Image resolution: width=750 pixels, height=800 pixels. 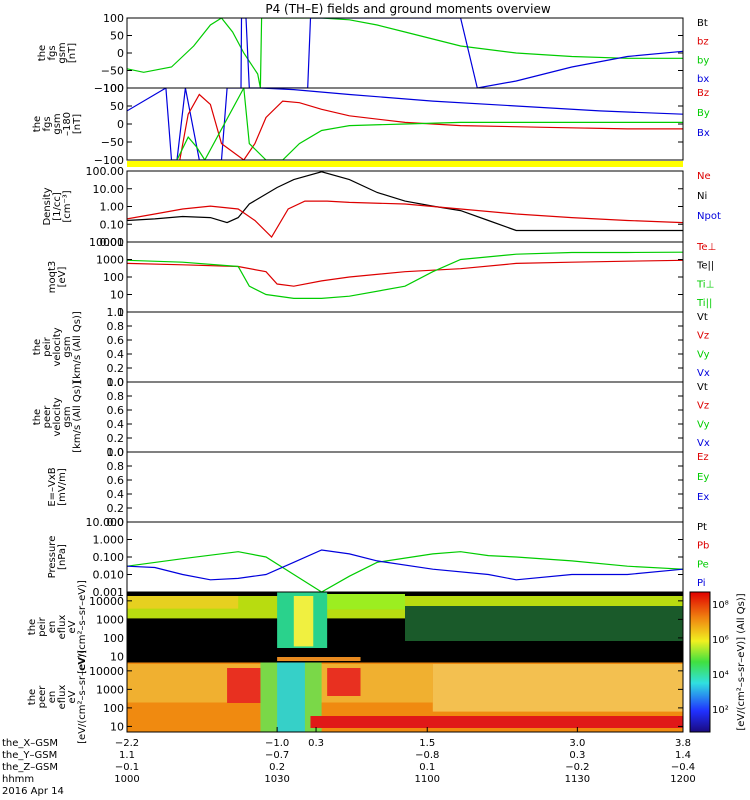 What do you see at coordinates (62, 557) in the screenshot?
I see `y-axis-label: [nPa]` at bounding box center [62, 557].